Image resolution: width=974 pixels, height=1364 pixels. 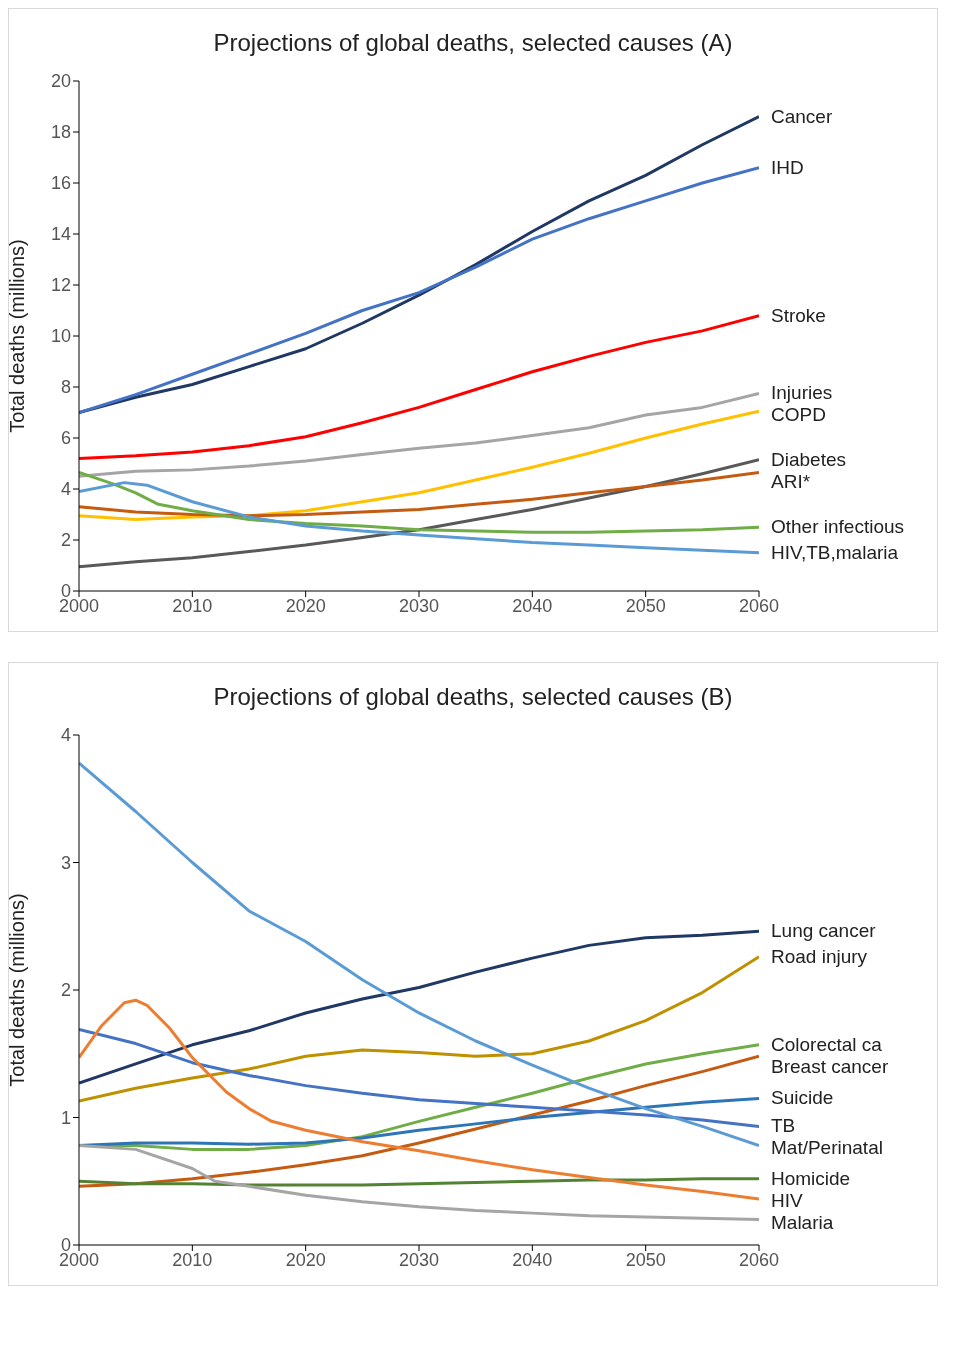 What do you see at coordinates (826, 1044) in the screenshot?
I see `series-label: Colorectal ca` at bounding box center [826, 1044].